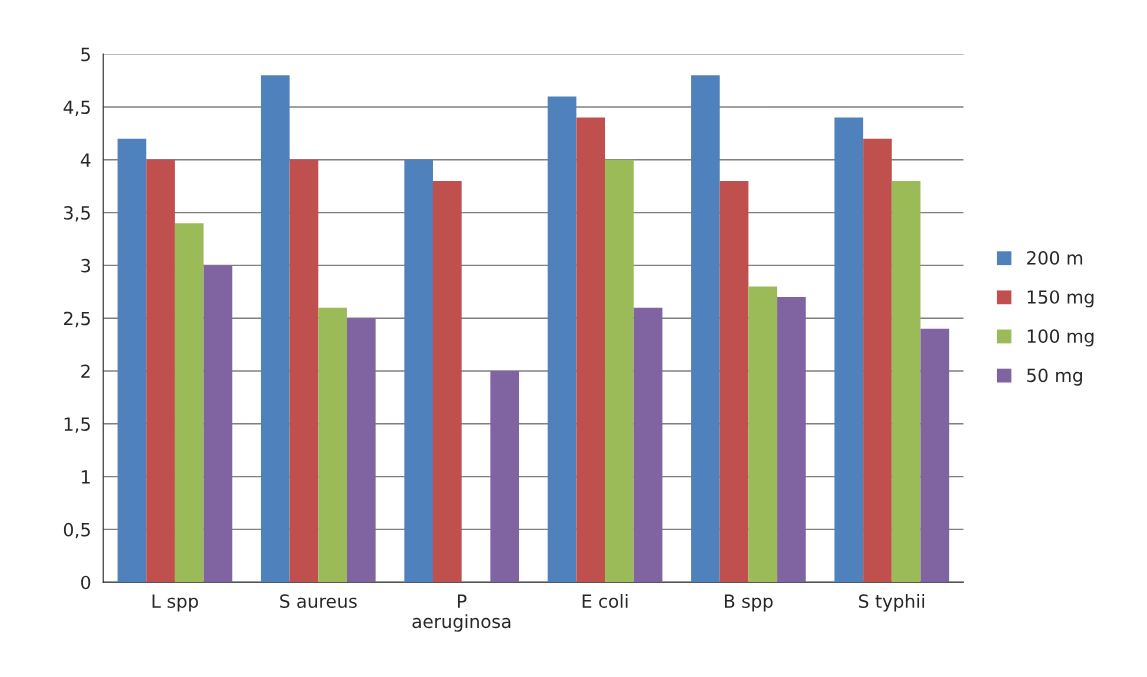 The width and height of the screenshot is (1147, 677). What do you see at coordinates (77, 425) in the screenshot?
I see `y-tick-label: 1,5` at bounding box center [77, 425].